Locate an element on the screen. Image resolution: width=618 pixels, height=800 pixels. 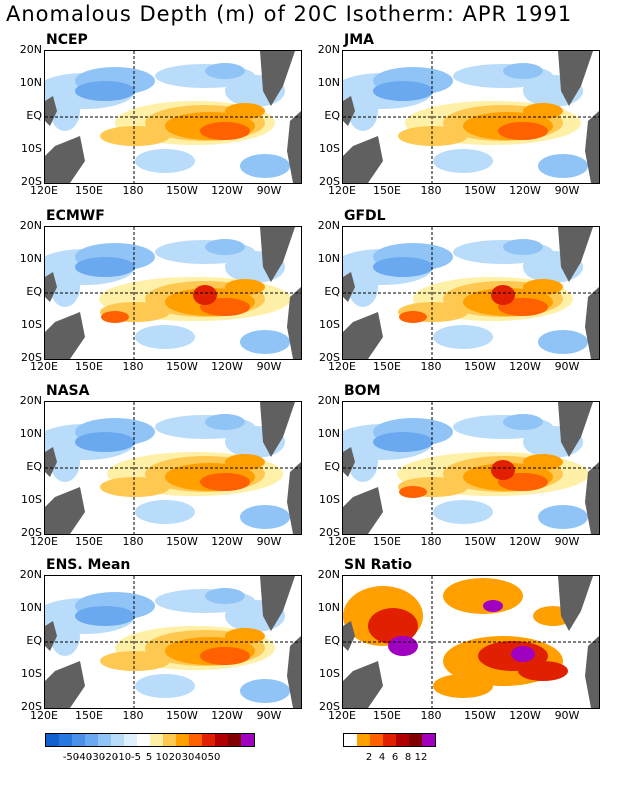
depth-colorbar is located at coordinates (150, 740).